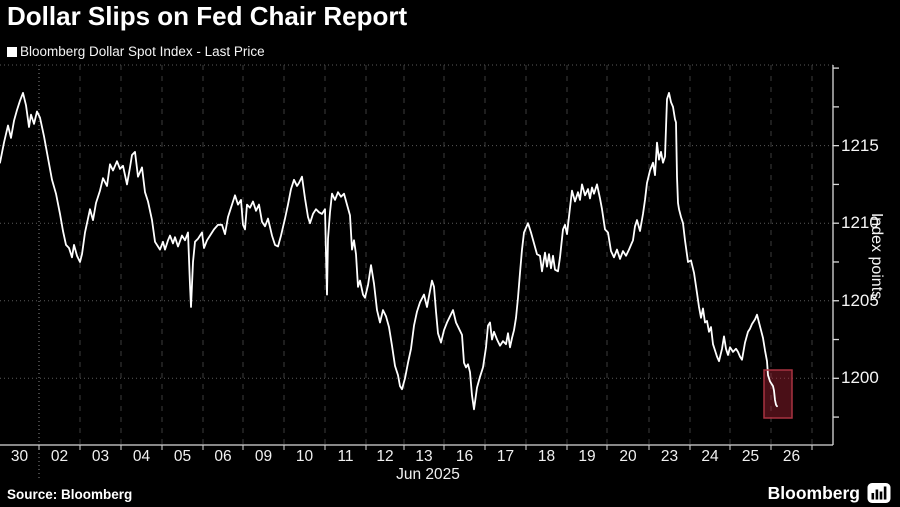  Describe the element at coordinates (876, 256) in the screenshot. I see `y-axis-unit-label: Index points` at that location.